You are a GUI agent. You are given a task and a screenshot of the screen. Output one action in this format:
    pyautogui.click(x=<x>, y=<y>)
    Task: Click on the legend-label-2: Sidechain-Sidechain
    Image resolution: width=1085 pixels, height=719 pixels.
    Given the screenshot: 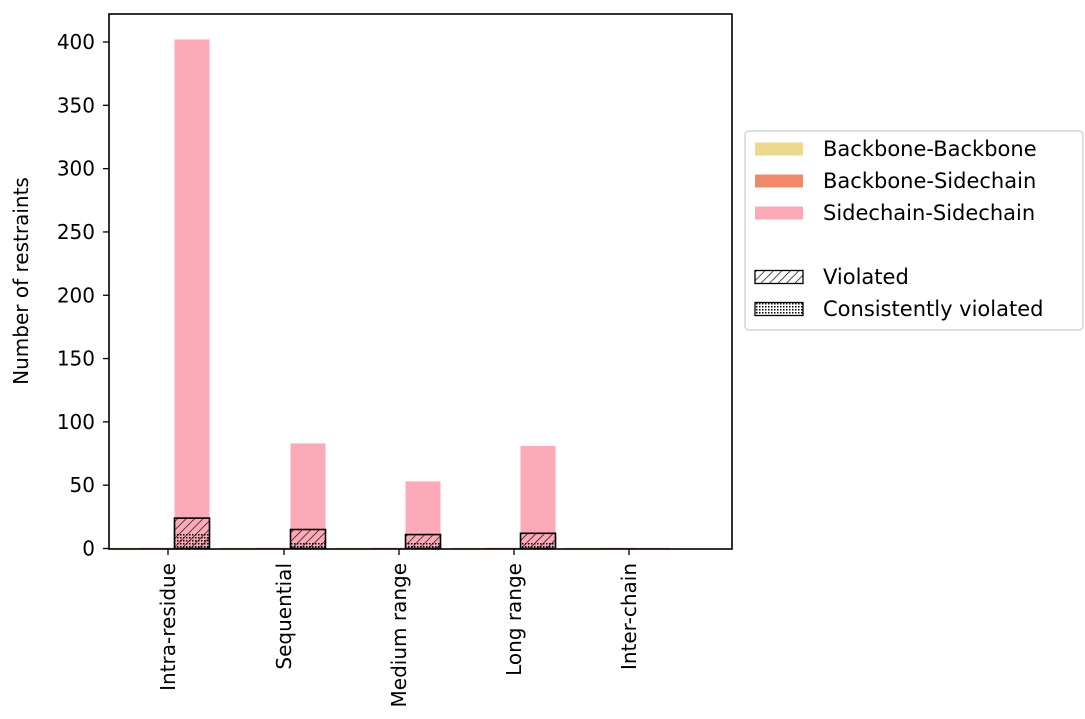 What is the action you would take?
    pyautogui.click(x=929, y=213)
    